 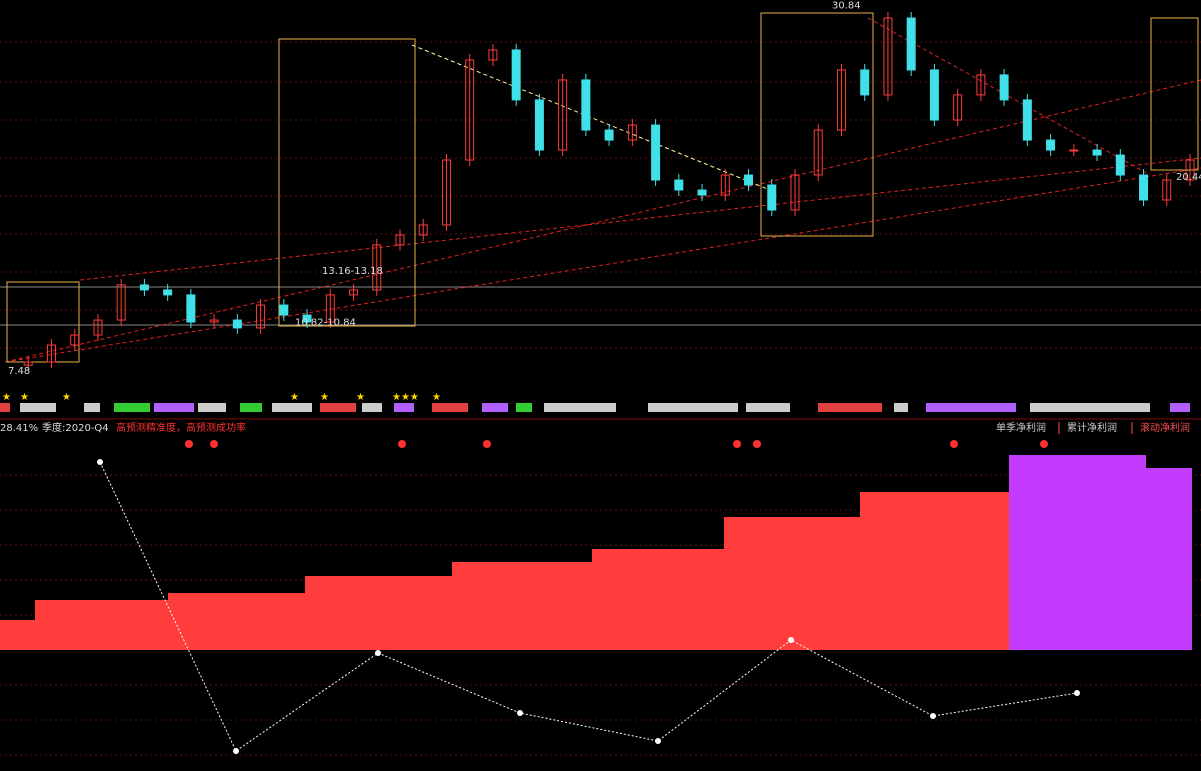 I want to click on price-label: 20.44, so click(x=1188, y=177).